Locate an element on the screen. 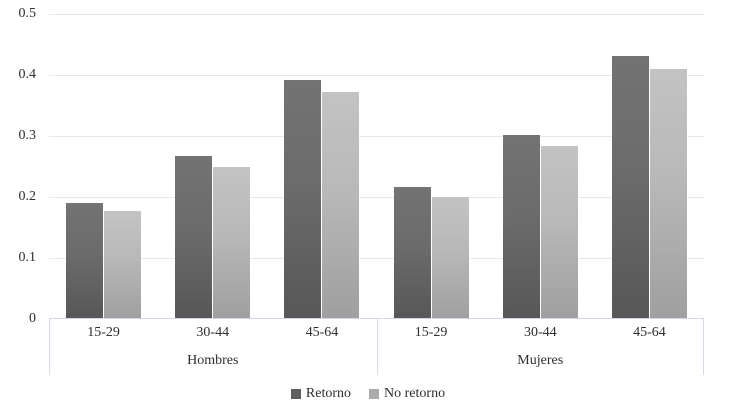 The height and width of the screenshot is (420, 736). y-tick-label: 0.1 is located at coordinates (27, 257).